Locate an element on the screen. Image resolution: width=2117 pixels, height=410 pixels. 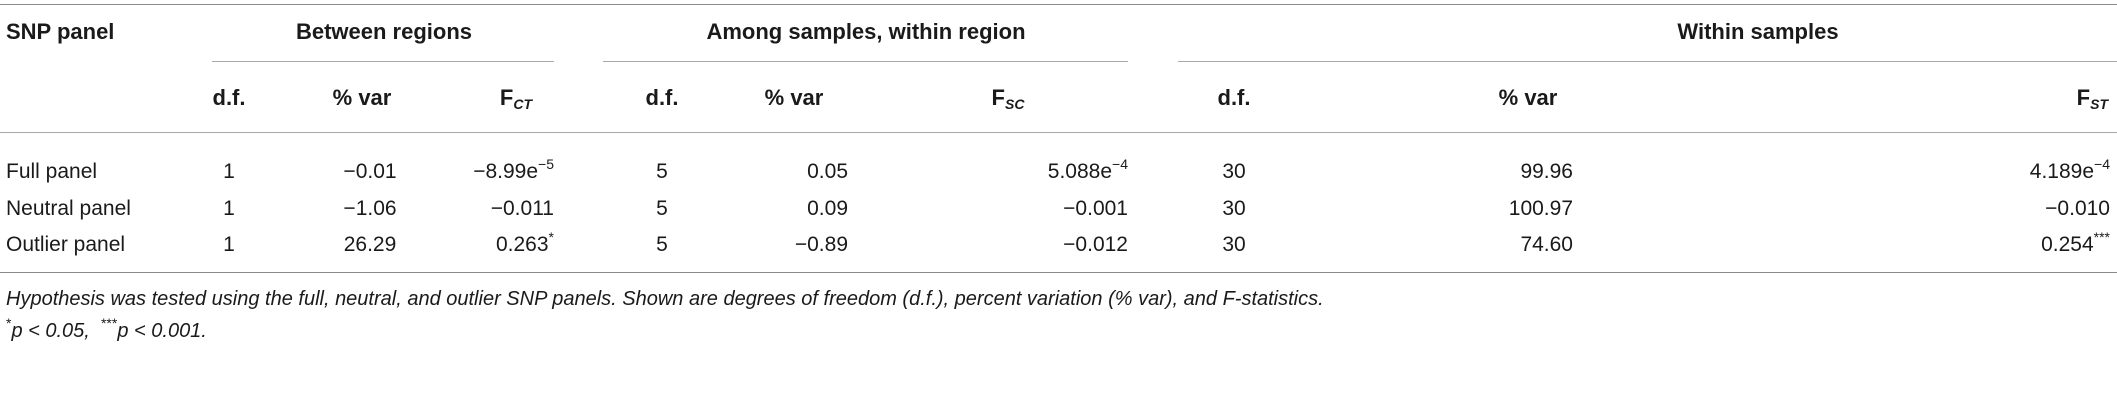
cell-as-f: −0.012 is located at coordinates (1095, 244).